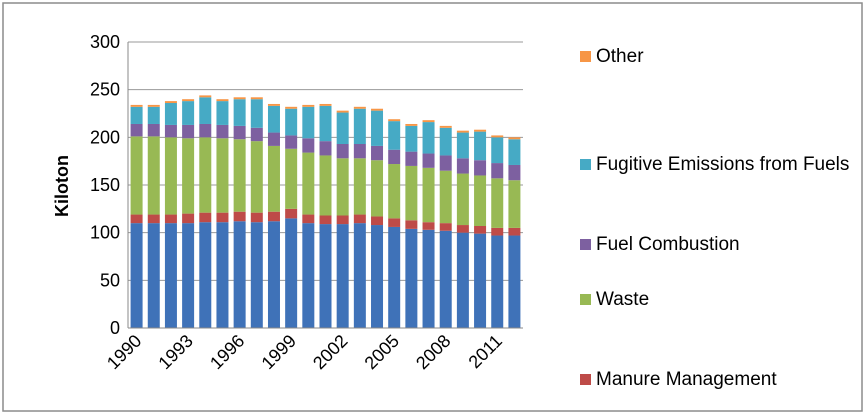  I want to click on legend-label: Fugitive Emissions from Fuels, so click(723, 164).